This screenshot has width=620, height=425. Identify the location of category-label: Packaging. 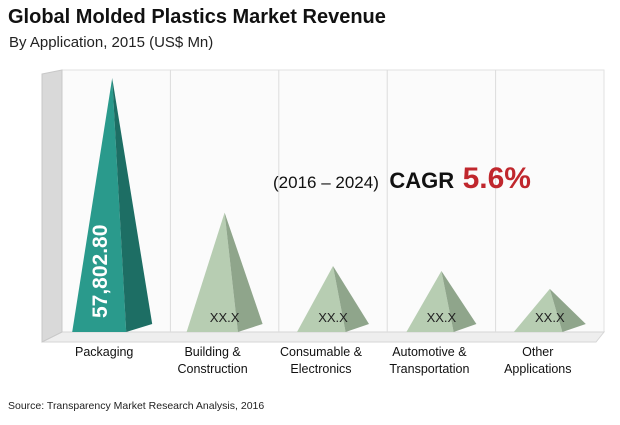
(104, 352).